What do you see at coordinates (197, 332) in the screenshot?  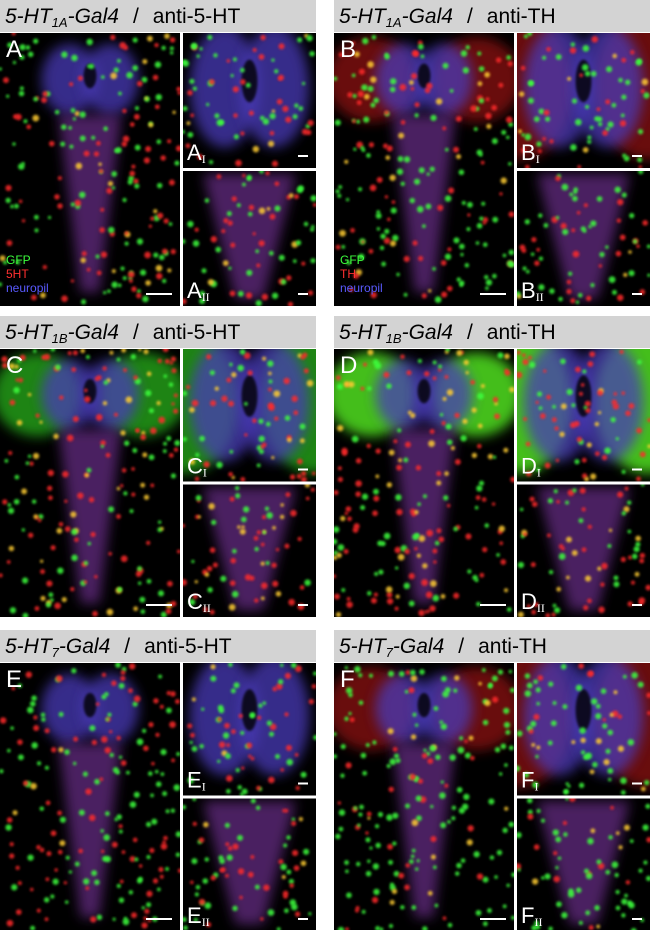 I see `antibody: anti-5-HT` at bounding box center [197, 332].